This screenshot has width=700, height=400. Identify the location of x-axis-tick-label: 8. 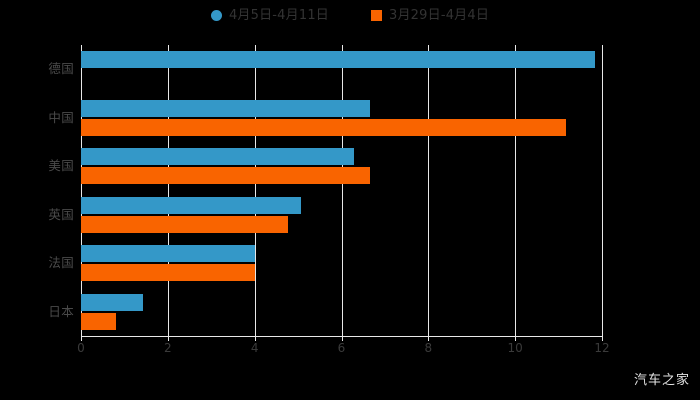
(428, 348).